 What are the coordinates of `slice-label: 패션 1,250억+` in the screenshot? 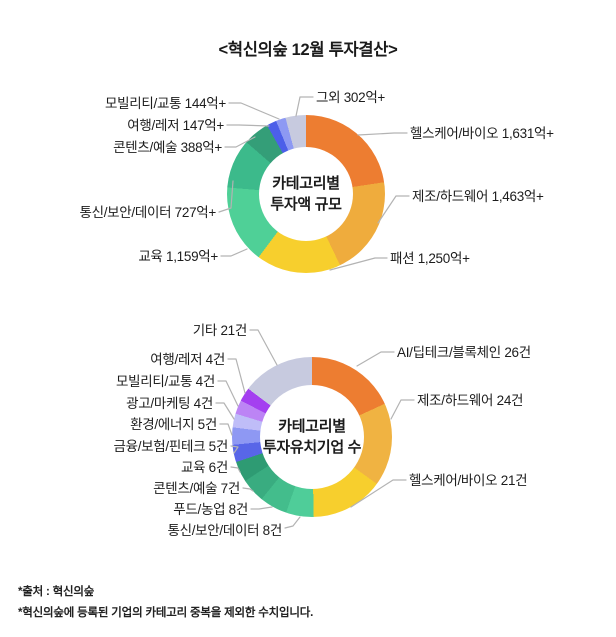 It's located at (430, 258).